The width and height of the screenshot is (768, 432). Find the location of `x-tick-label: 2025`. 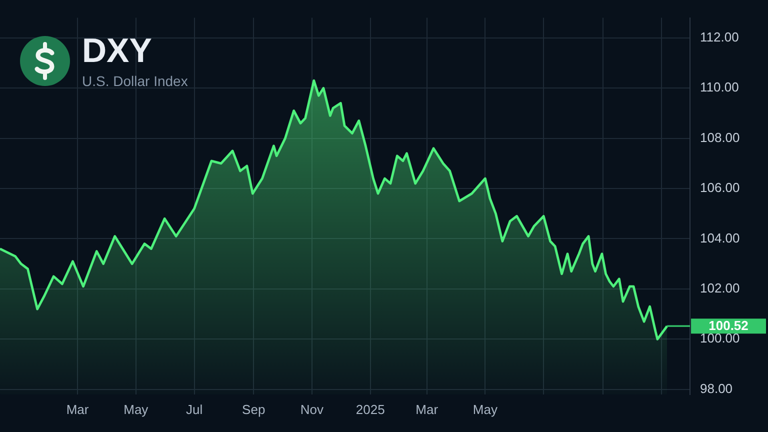

x-tick-label: 2025 is located at coordinates (370, 409).